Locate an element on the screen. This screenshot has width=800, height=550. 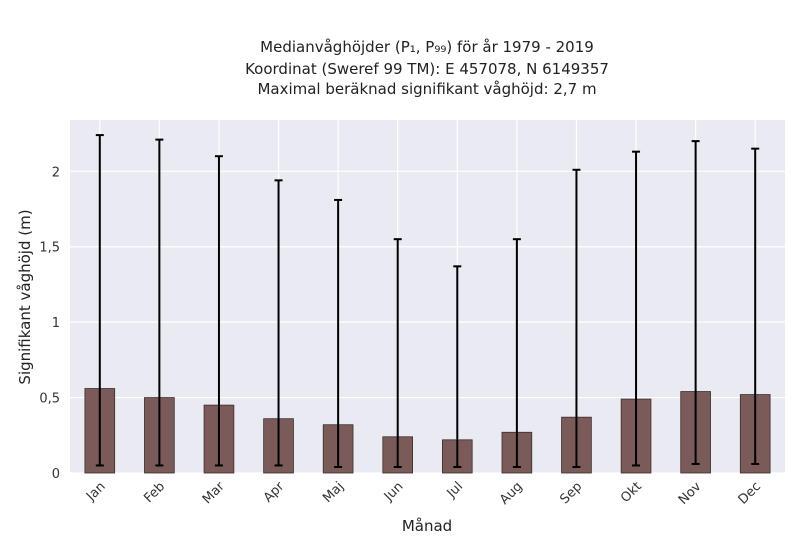
x-tick-label-nov: Nov is located at coordinates (690, 493).